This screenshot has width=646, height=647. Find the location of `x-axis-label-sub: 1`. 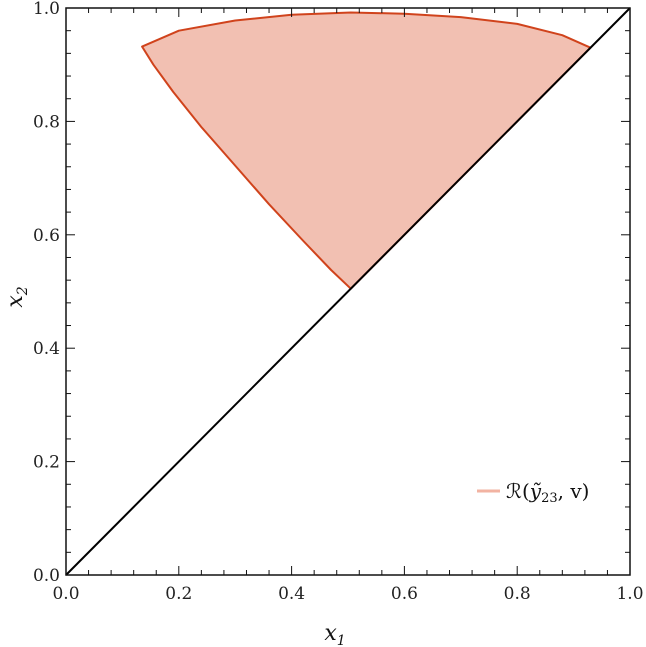

x-axis-label-sub: 1 is located at coordinates (341, 640).